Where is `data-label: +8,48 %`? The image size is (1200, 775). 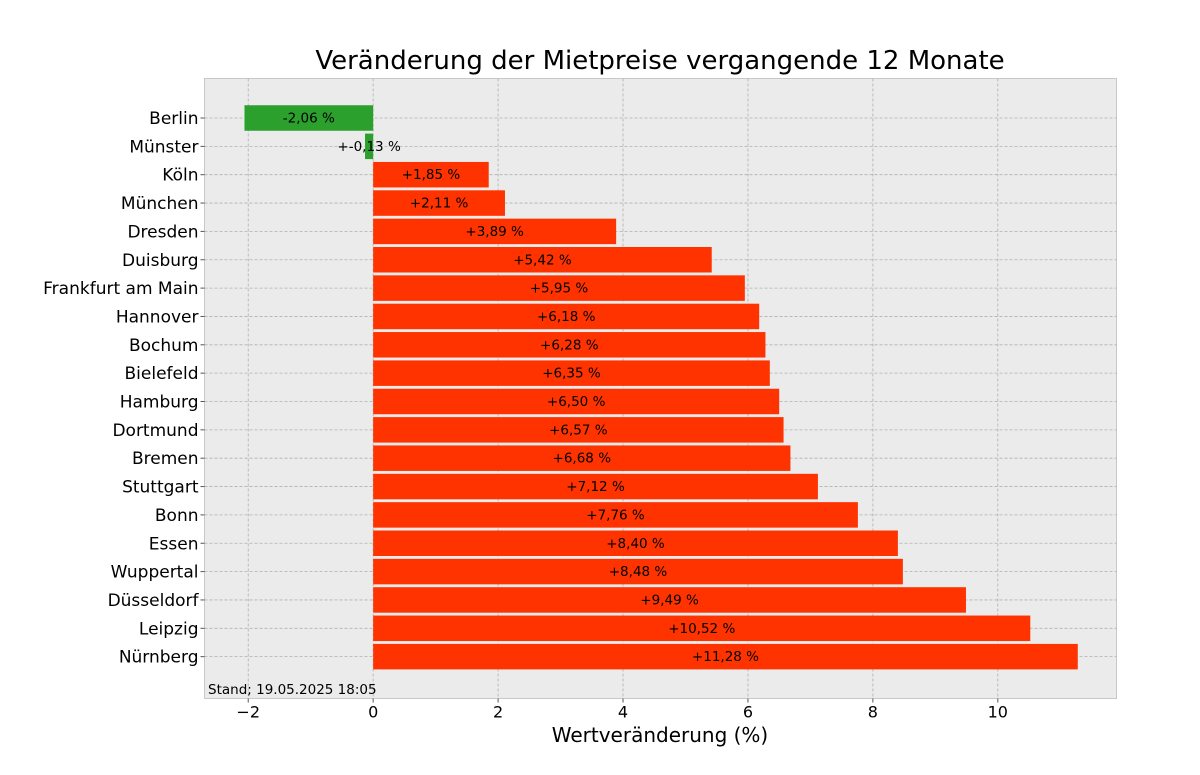 data-label: +8,48 % is located at coordinates (638, 572).